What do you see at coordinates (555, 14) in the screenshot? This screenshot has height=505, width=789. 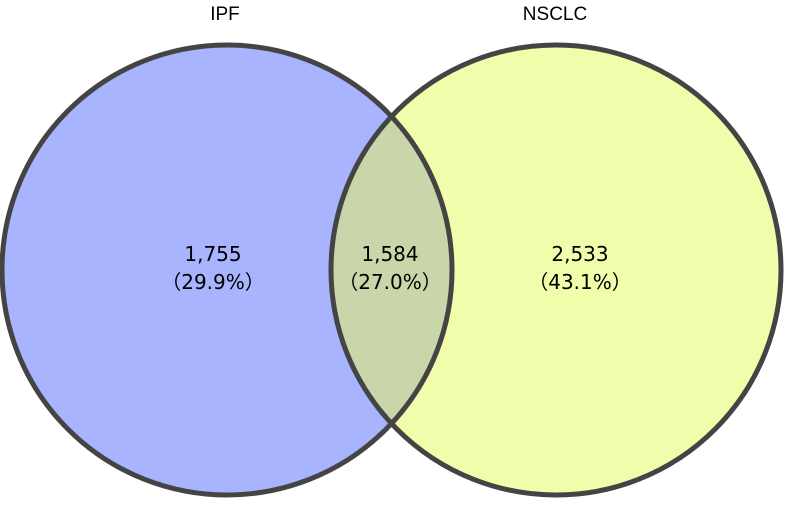 I see `set-title-nsclc: NSCLC` at bounding box center [555, 14].